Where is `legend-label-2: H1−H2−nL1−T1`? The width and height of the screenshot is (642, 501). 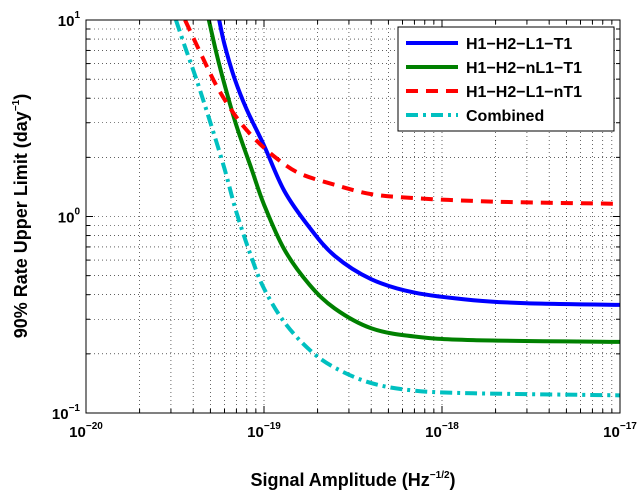
legend-label-2: H1−H2−nL1−T1 is located at coordinates (524, 68).